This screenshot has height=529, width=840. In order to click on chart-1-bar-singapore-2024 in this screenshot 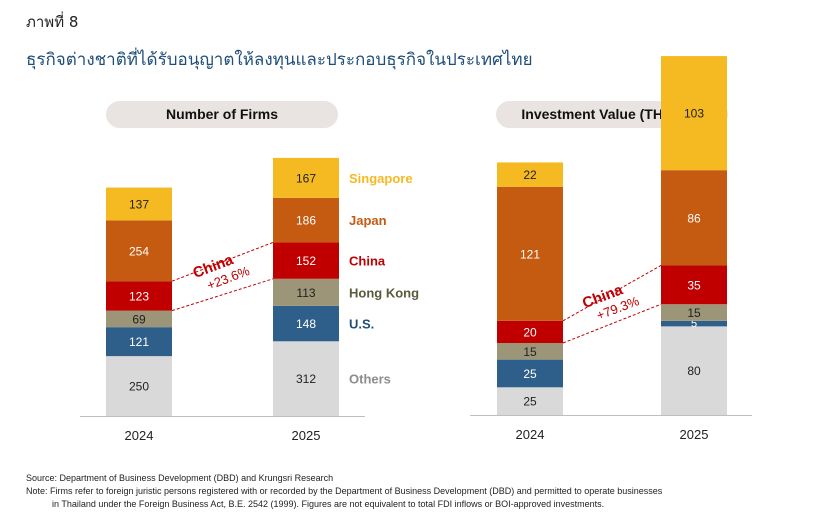, I will do `click(139, 204)`.